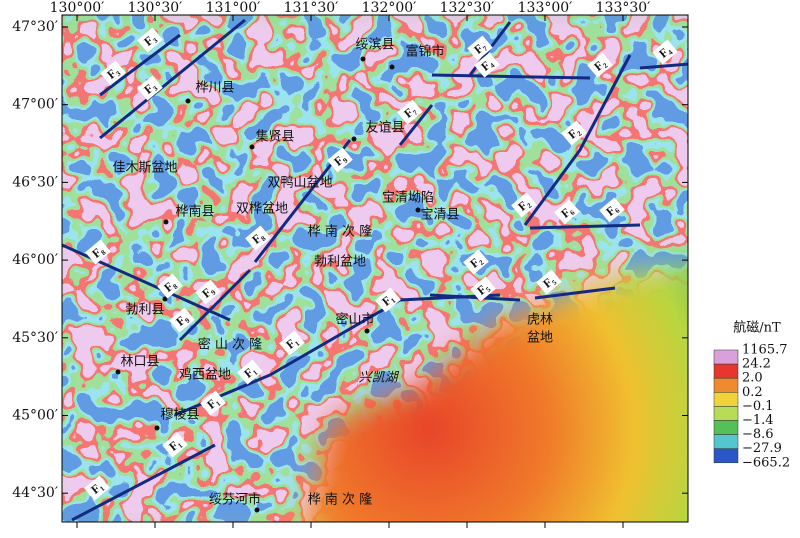 The height and width of the screenshot is (538, 800). I want to click on region-label: 桦 南 次 隆, so click(340, 500).